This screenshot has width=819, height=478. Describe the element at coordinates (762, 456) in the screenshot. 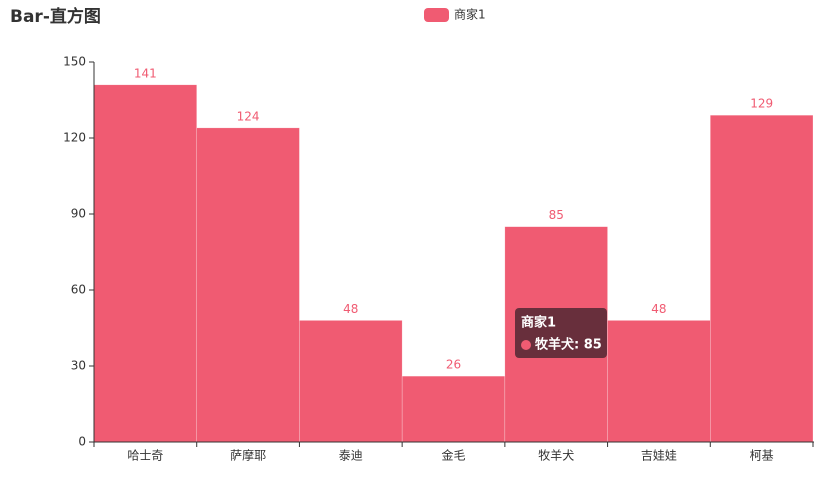

I see `x-tick-label: 柯基` at that location.